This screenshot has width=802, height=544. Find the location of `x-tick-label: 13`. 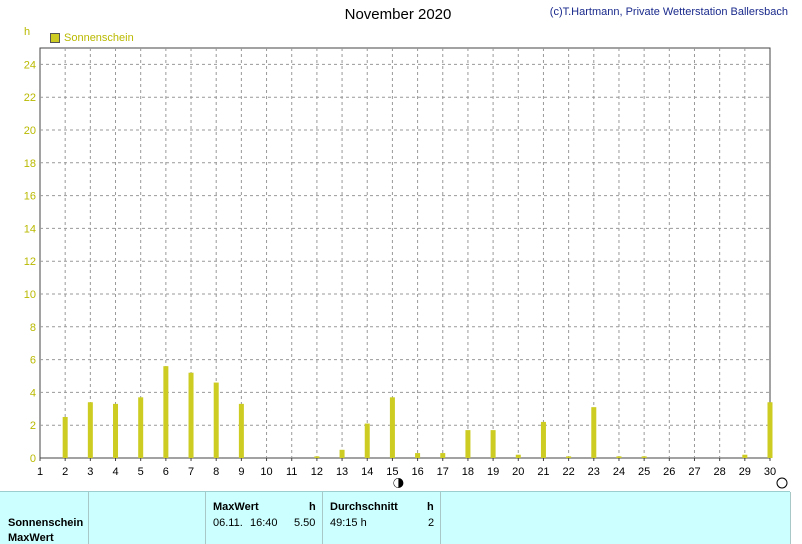

x-tick-label: 13 is located at coordinates (342, 472).